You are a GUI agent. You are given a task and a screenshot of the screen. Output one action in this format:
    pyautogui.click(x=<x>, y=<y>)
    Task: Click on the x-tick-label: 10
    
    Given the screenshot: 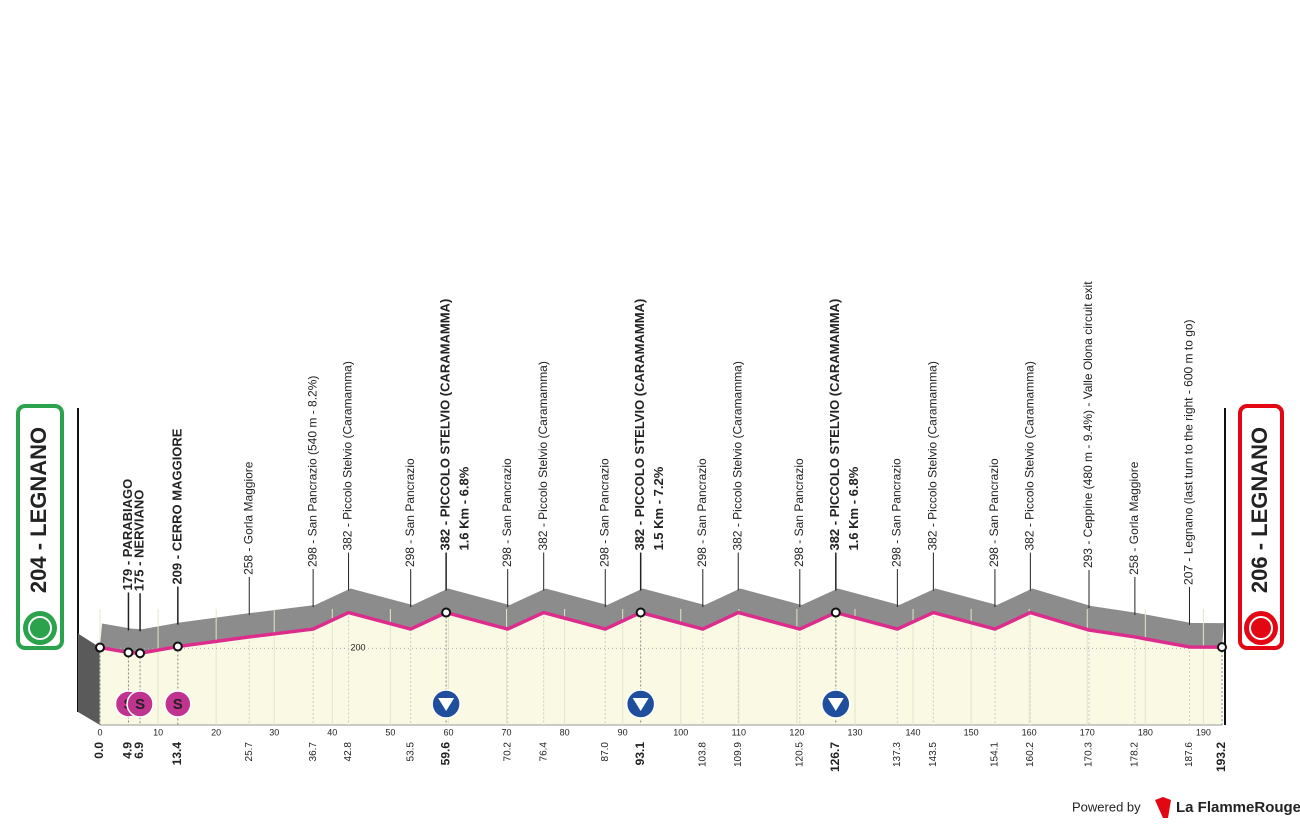 What is the action you would take?
    pyautogui.click(x=158, y=732)
    